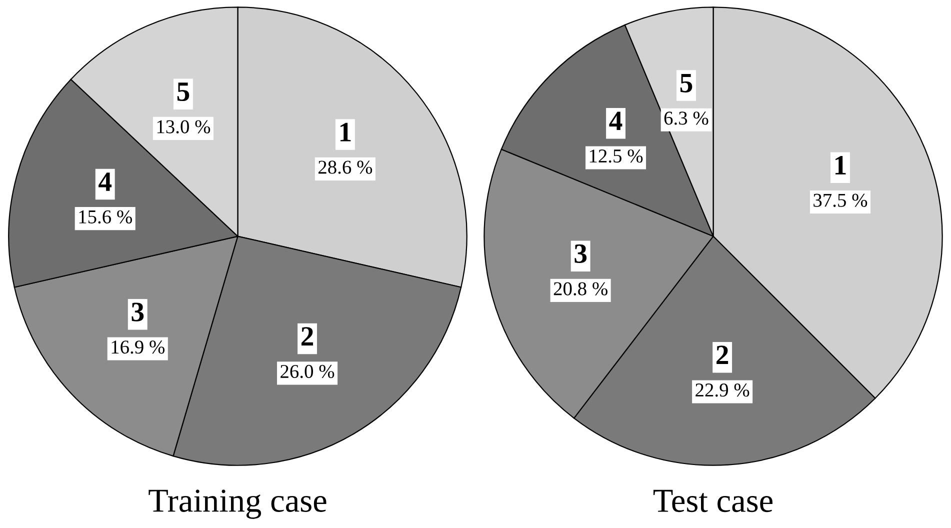 The image size is (951, 528). I want to click on data-label: 20.8 %, so click(581, 289).